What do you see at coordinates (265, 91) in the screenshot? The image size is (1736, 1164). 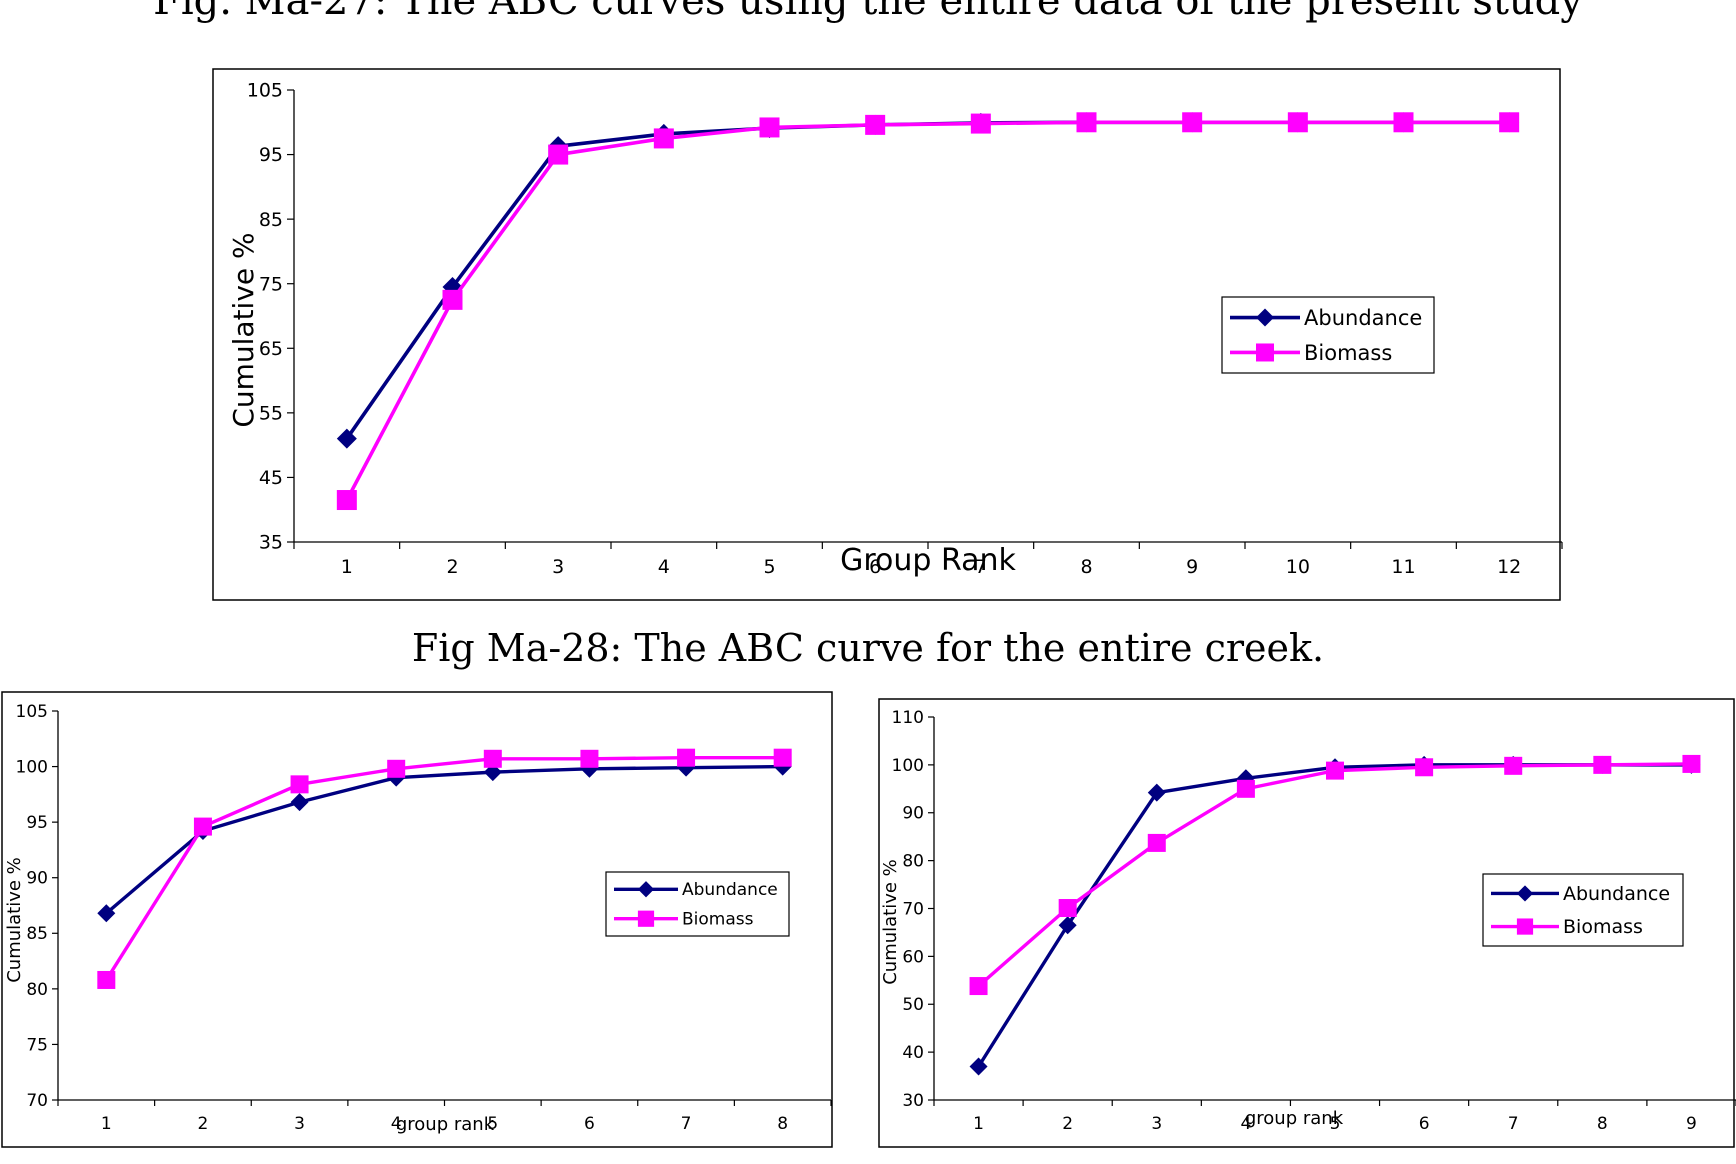 I see `y-tick-label: 105` at bounding box center [265, 91].